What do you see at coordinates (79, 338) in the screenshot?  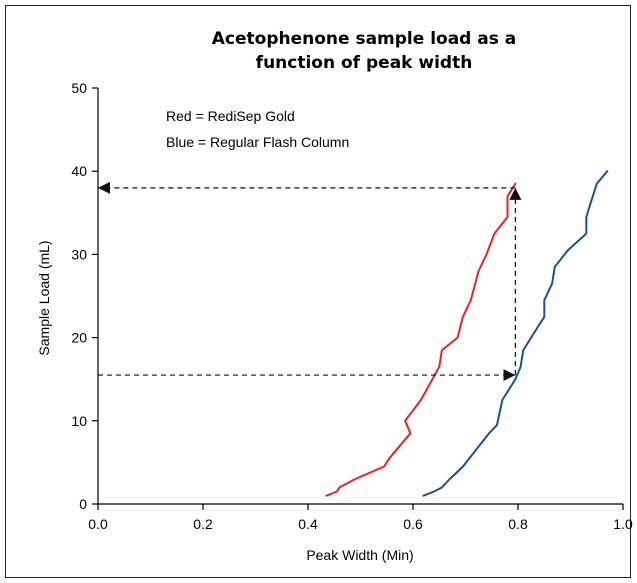 I see `y-tick-label: 20` at bounding box center [79, 338].